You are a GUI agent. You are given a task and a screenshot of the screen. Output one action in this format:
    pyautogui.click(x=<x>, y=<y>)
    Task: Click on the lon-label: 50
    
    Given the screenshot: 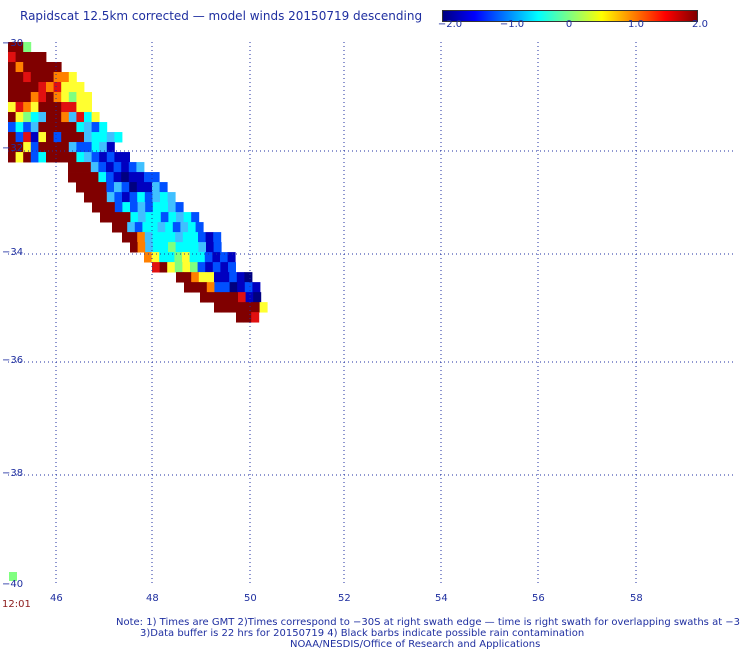 What is the action you would take?
    pyautogui.click(x=250, y=598)
    